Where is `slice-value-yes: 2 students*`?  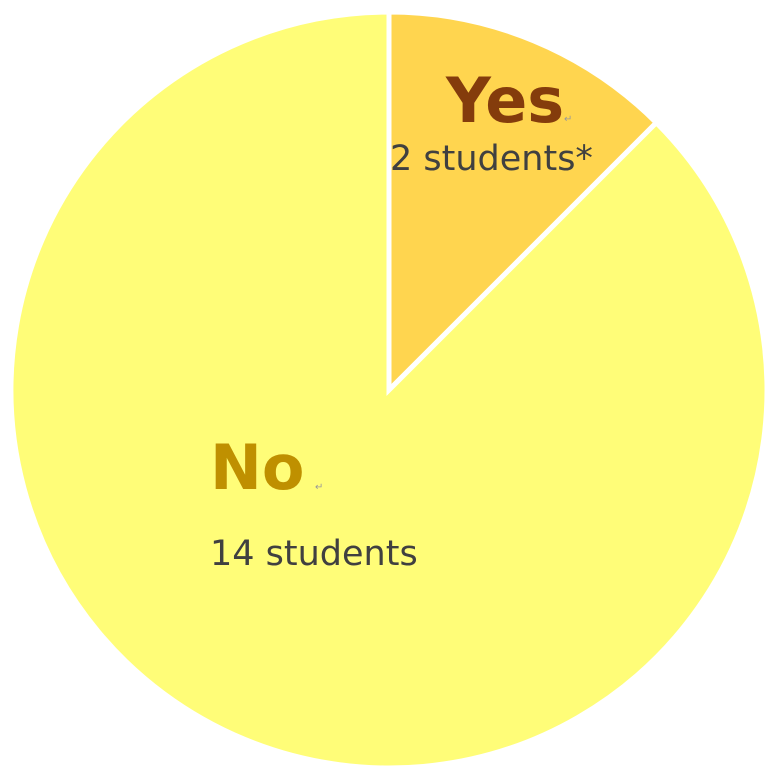
slice-value-yes: 2 students* is located at coordinates (491, 159).